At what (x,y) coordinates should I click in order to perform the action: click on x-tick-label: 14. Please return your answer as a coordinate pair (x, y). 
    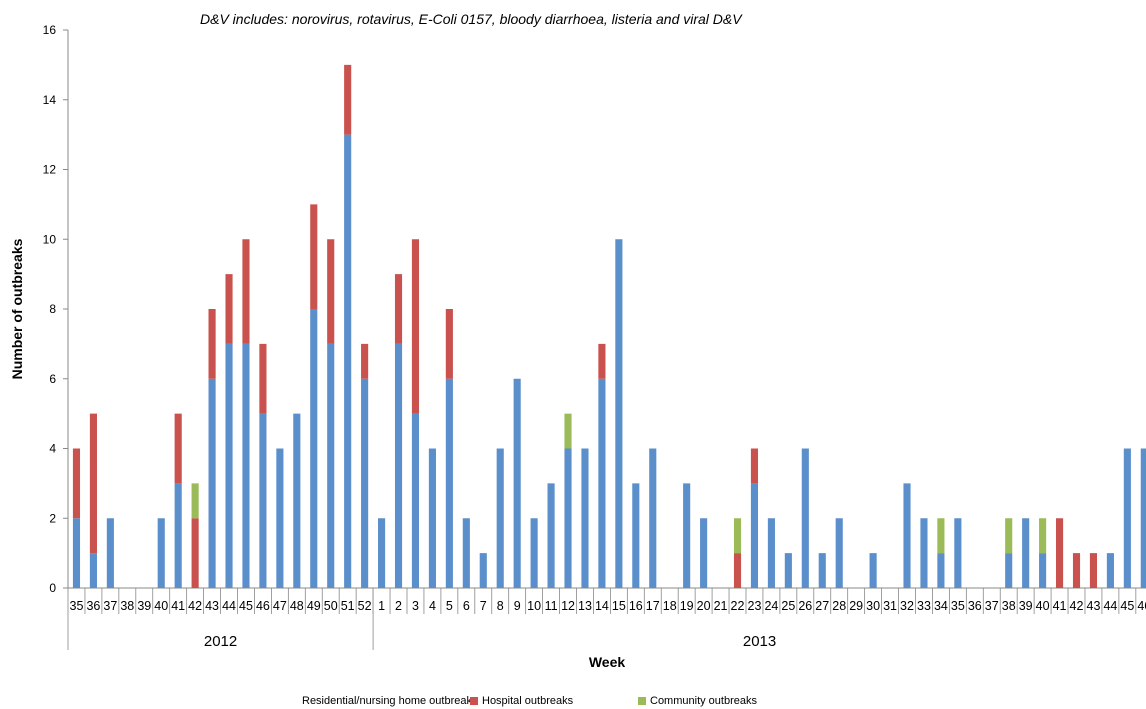
    Looking at the image, I should click on (602, 606).